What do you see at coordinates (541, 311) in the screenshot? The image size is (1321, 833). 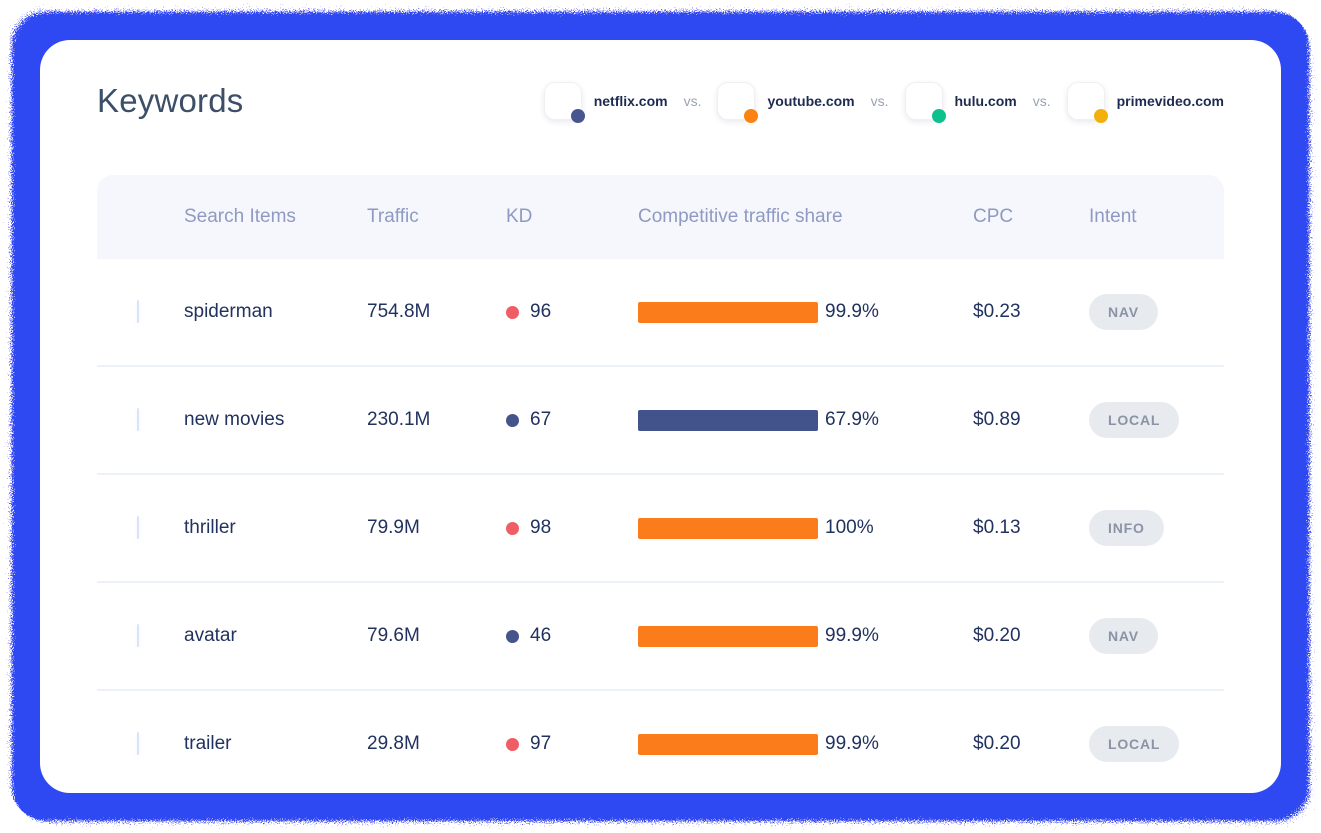 I see `kd-value: 96` at bounding box center [541, 311].